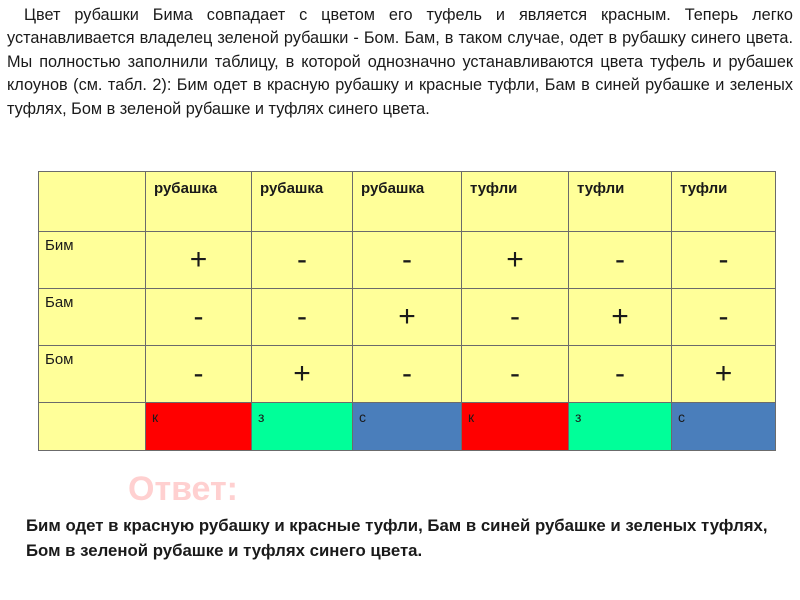 This screenshot has width=800, height=600. What do you see at coordinates (92, 374) in the screenshot?
I see `row-label: Бом` at bounding box center [92, 374].